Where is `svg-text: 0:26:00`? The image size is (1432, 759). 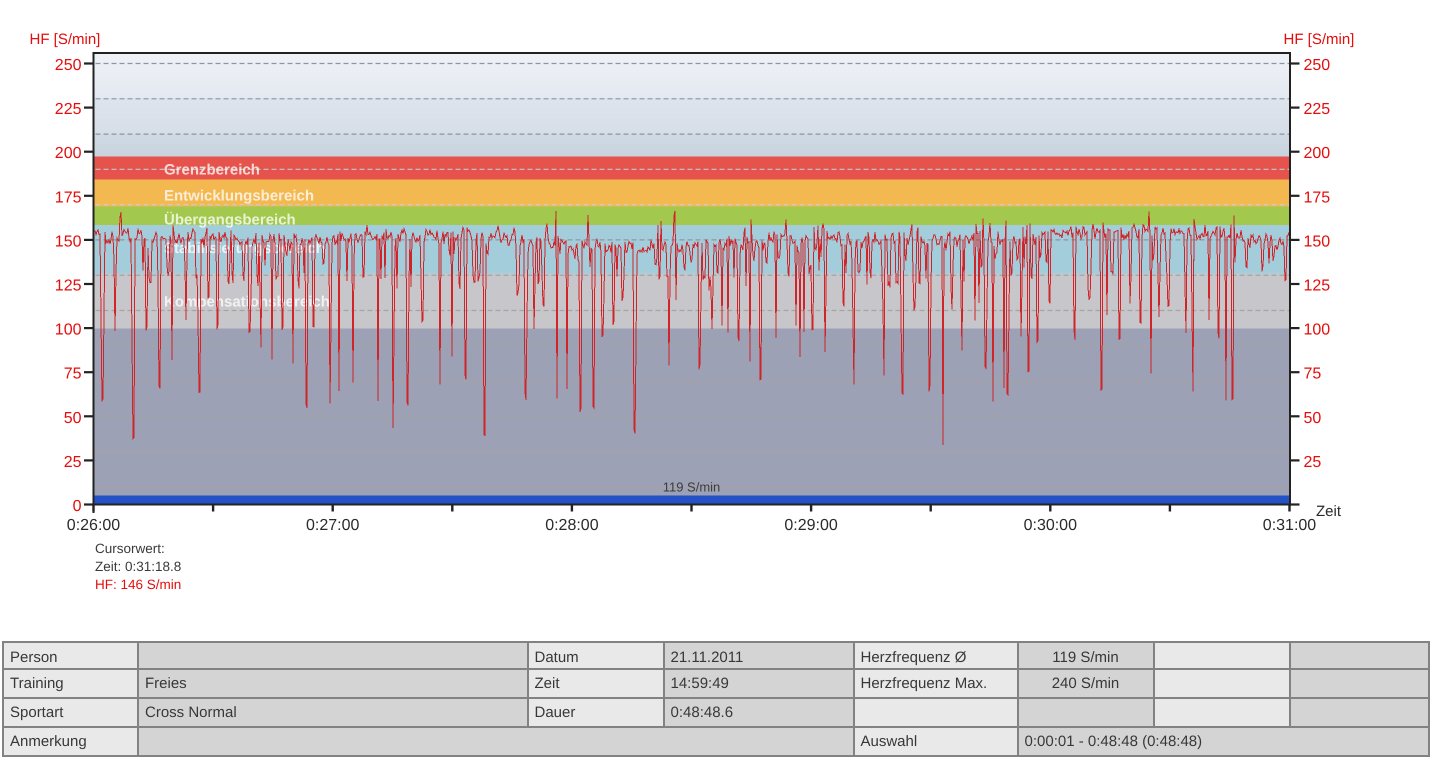 svg-text: 0:26:00 is located at coordinates (93, 525).